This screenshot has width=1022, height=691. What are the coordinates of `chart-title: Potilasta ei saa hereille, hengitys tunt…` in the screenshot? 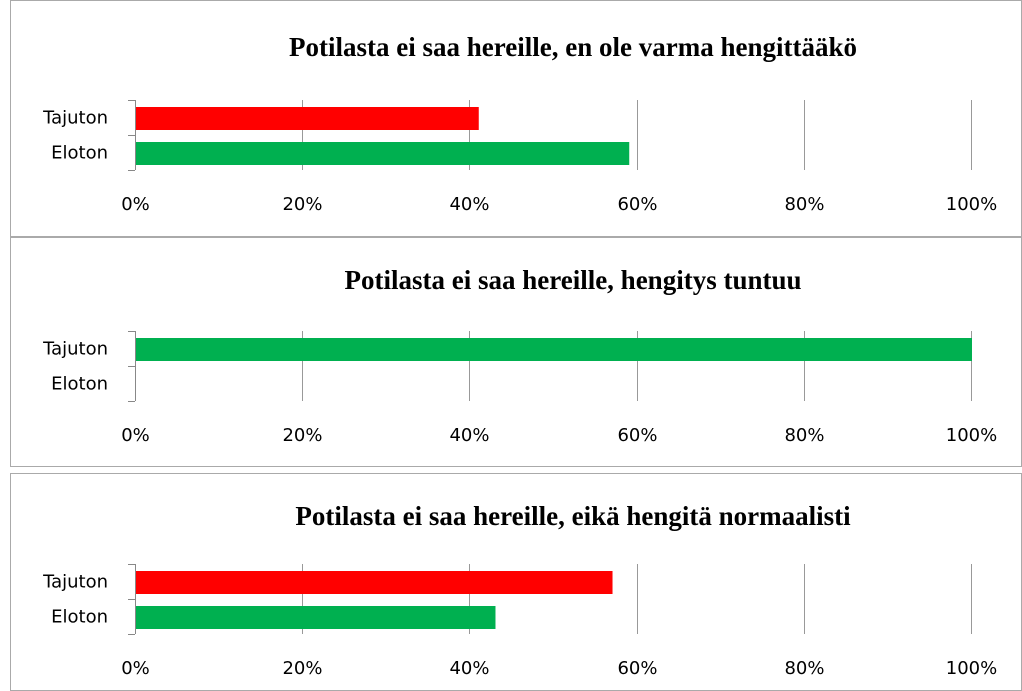 It's located at (572, 280).